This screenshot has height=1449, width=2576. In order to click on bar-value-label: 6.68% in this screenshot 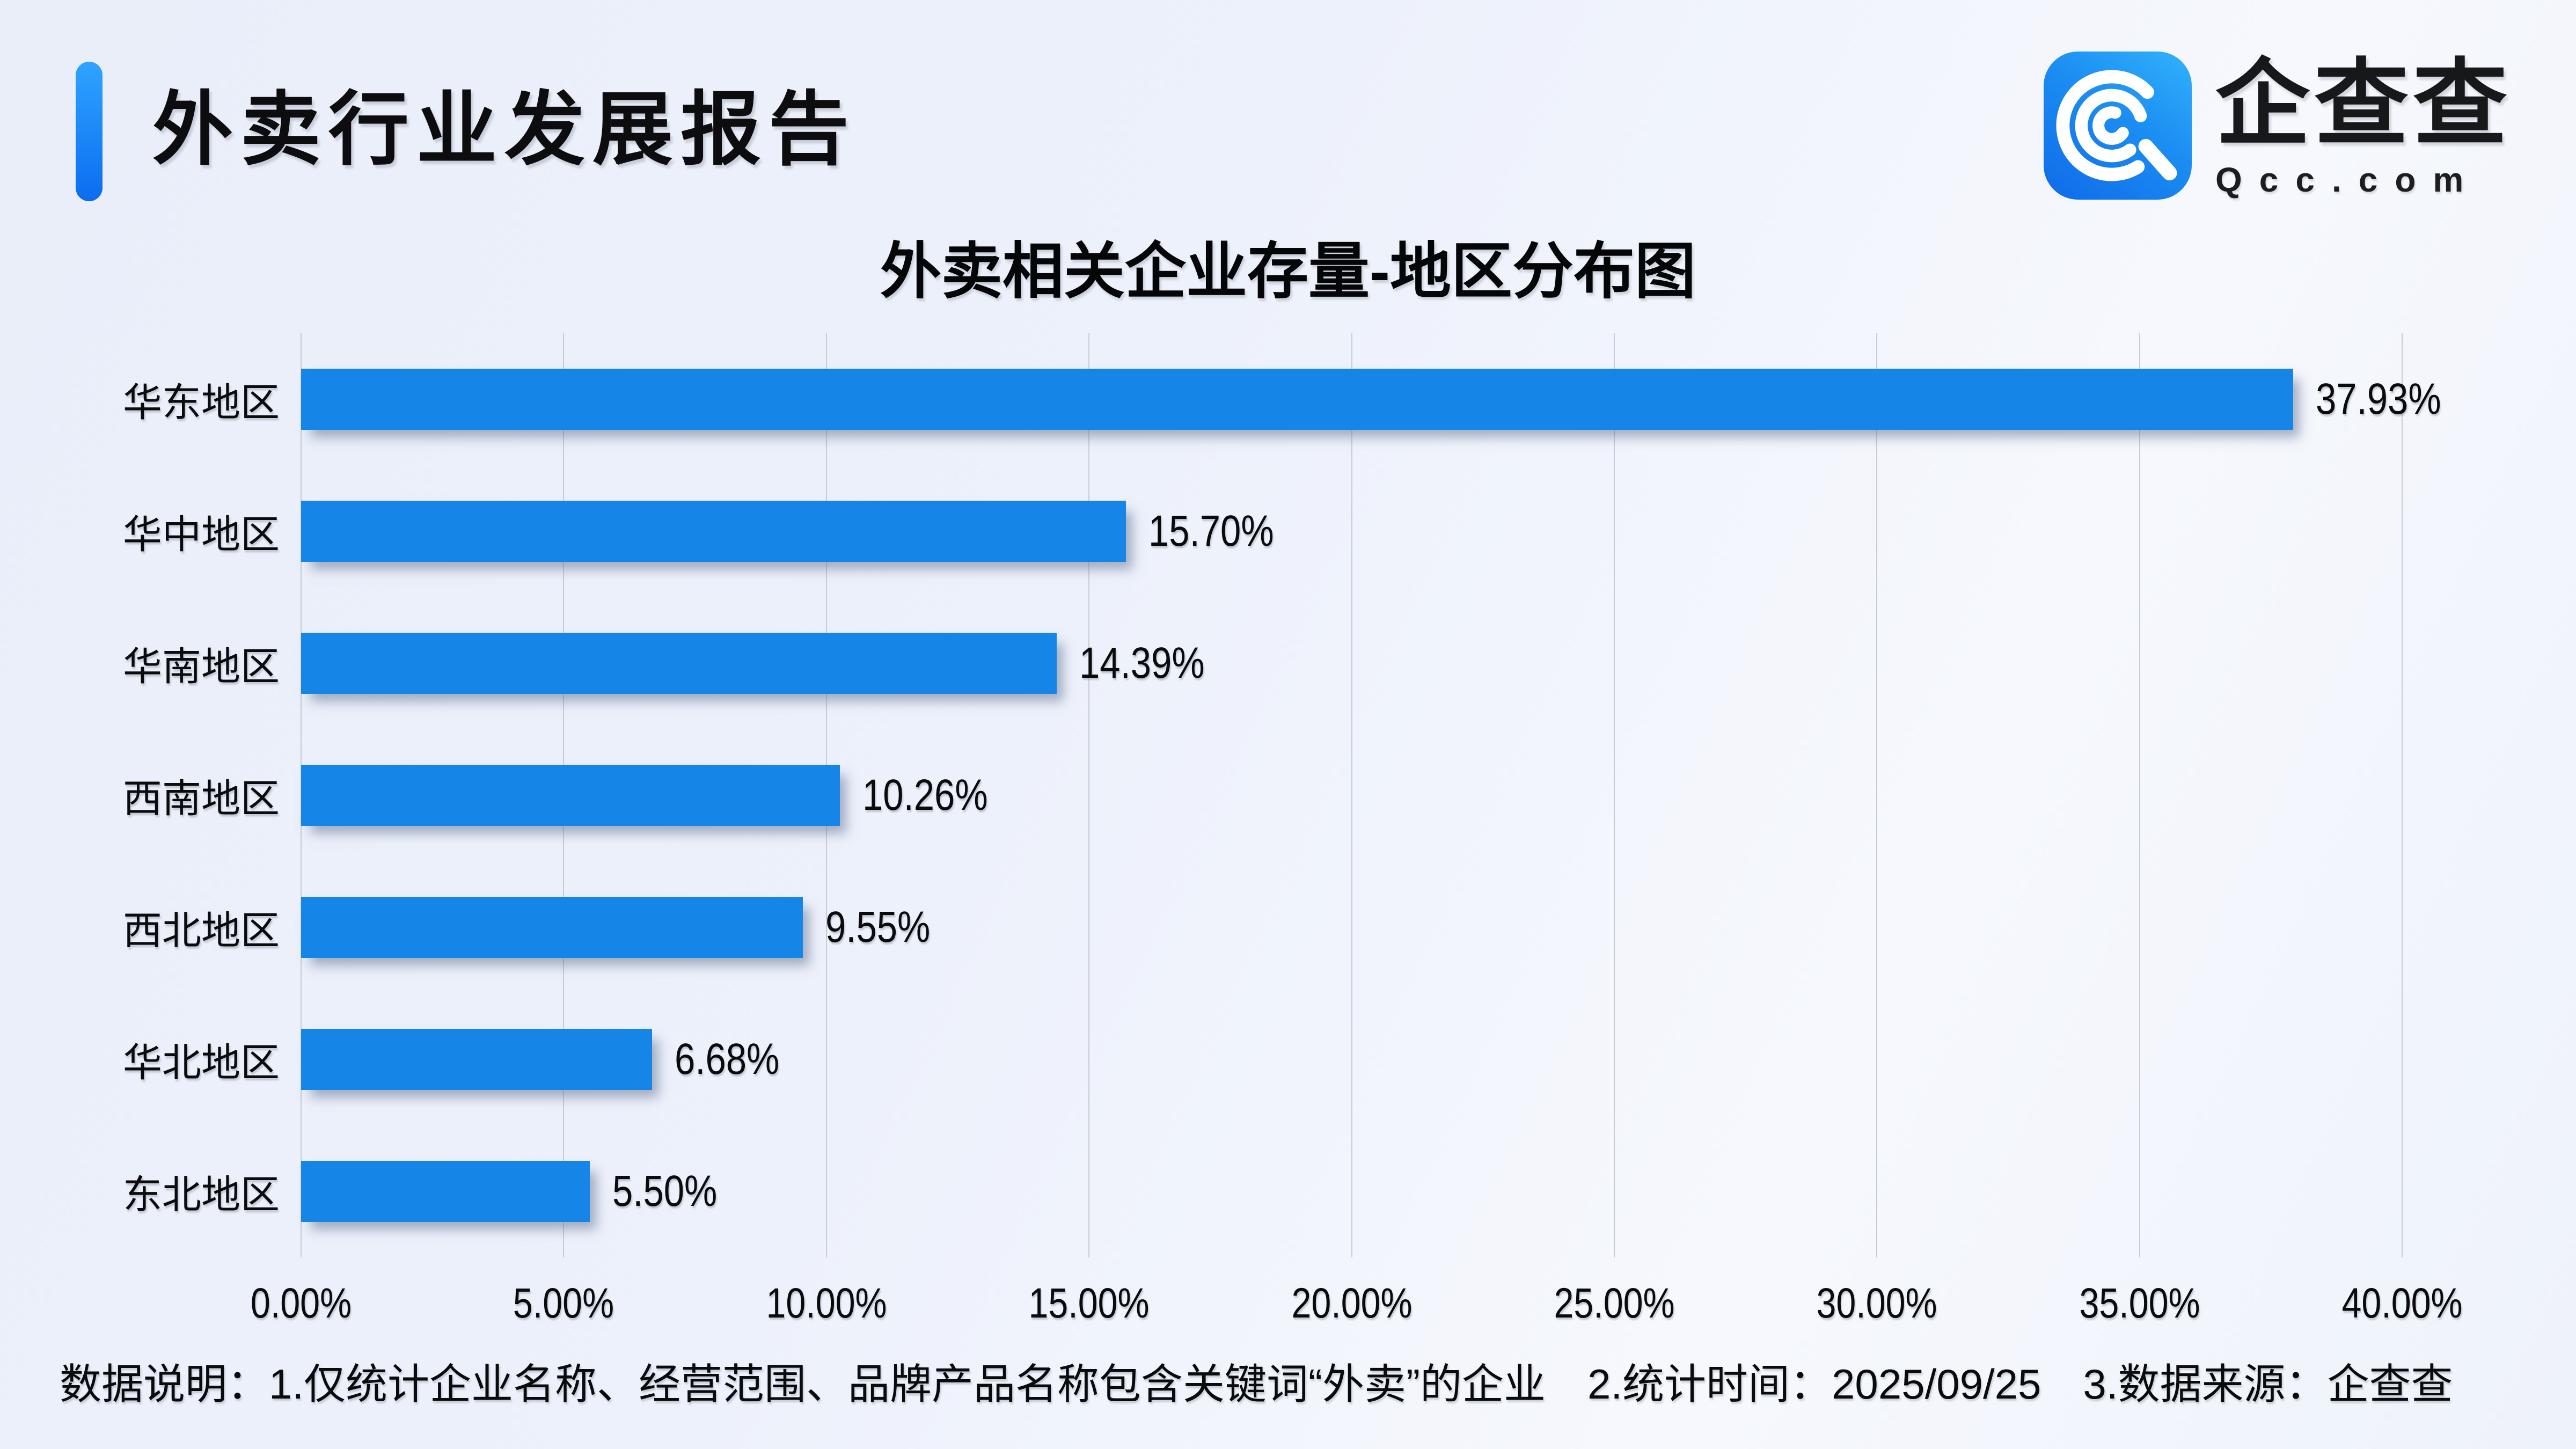, I will do `click(727, 1059)`.